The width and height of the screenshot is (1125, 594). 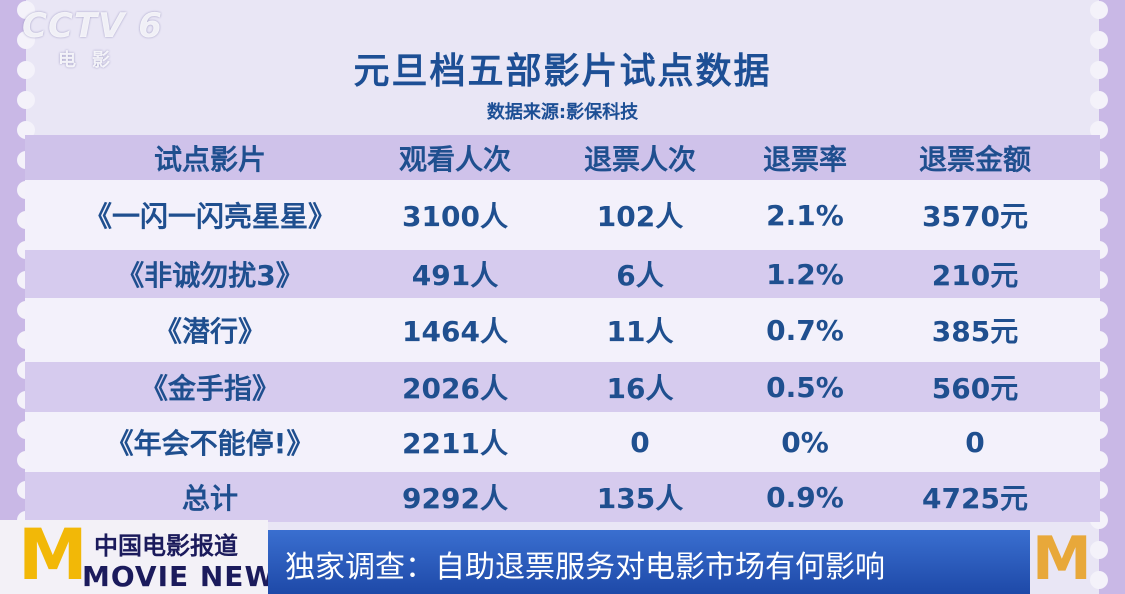 What do you see at coordinates (455, 388) in the screenshot?
I see `table-cell: 2026人` at bounding box center [455, 388].